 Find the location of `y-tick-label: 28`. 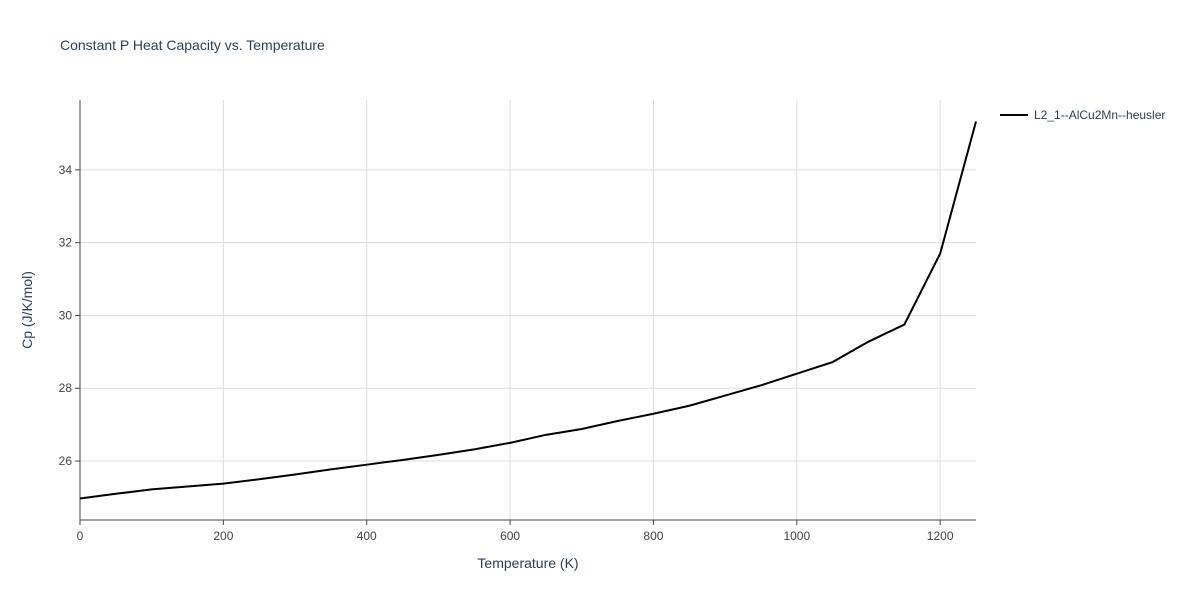

y-tick-label: 28 is located at coordinates (66, 388).